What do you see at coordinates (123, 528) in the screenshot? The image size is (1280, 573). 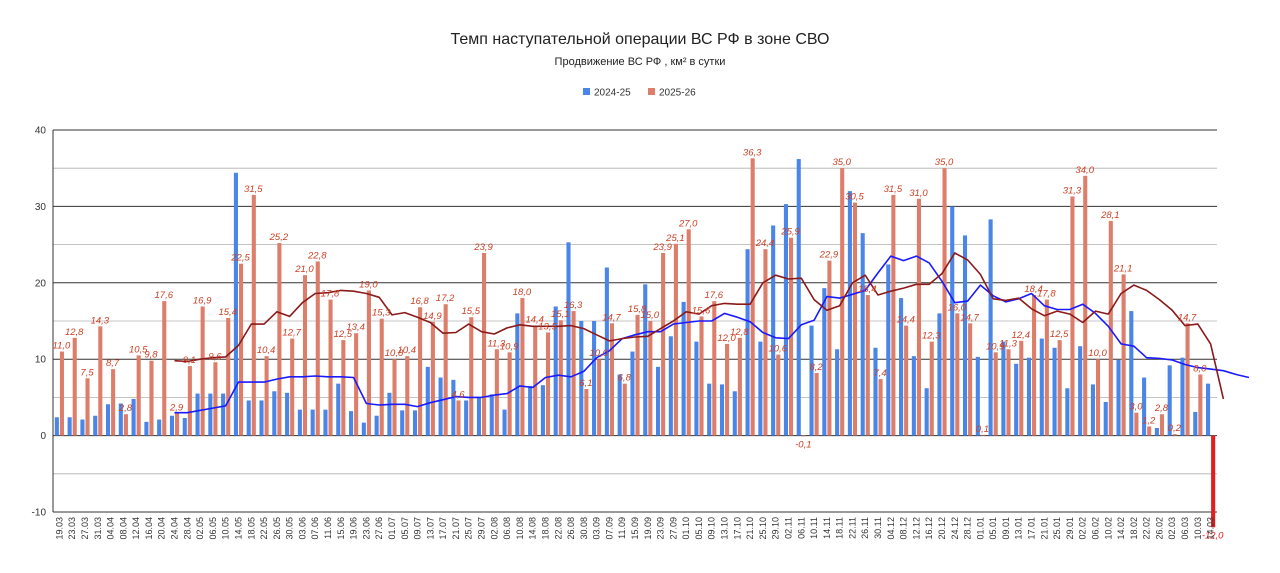 I see `x-tick-label: 08.04` at bounding box center [123, 528].